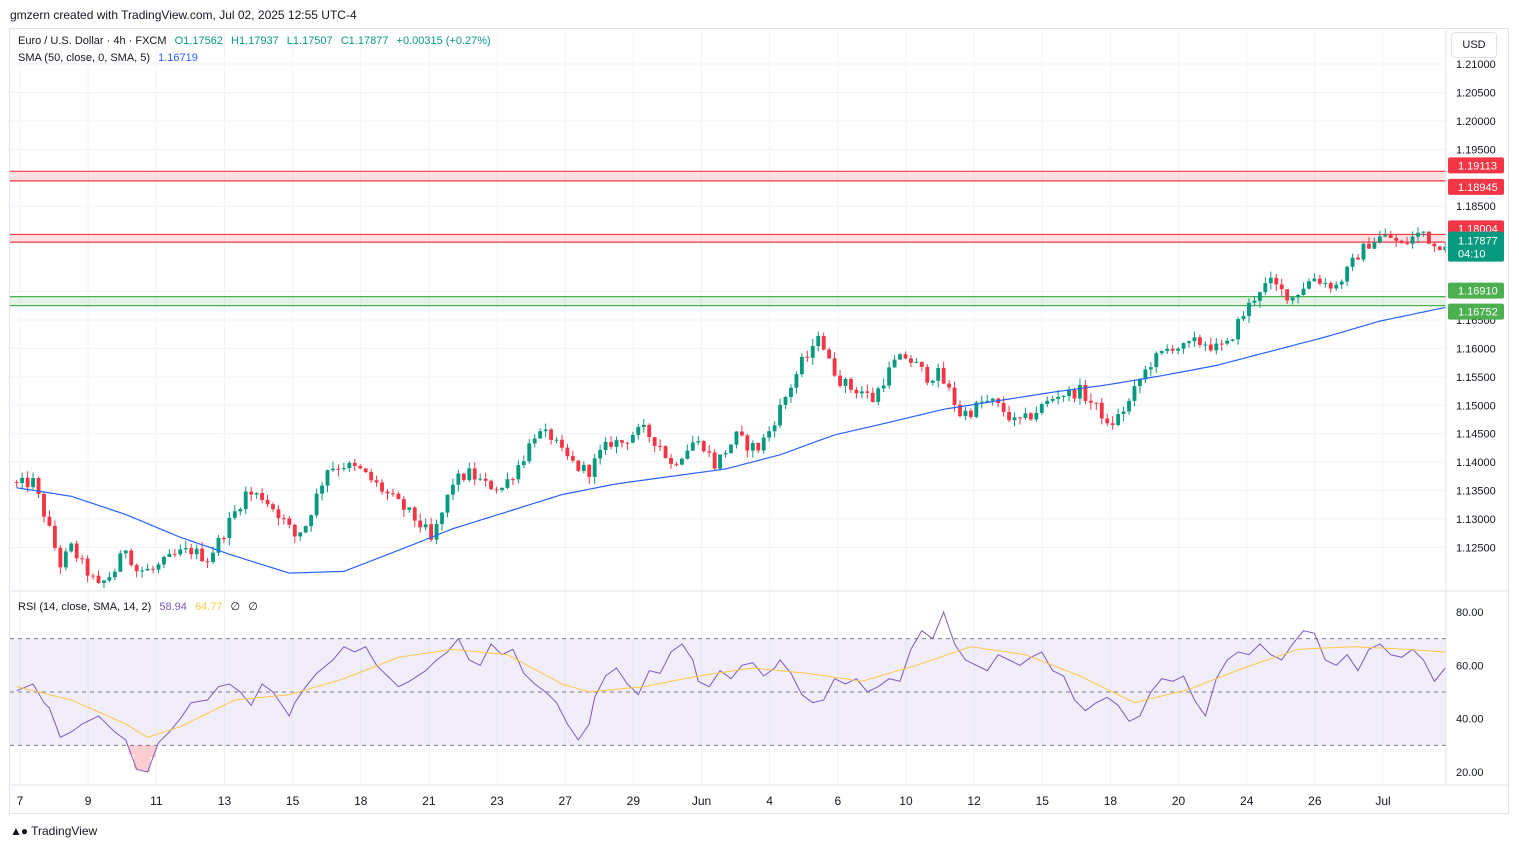  What do you see at coordinates (1476, 65) in the screenshot?
I see `price-tick-label: 1.21000` at bounding box center [1476, 65].